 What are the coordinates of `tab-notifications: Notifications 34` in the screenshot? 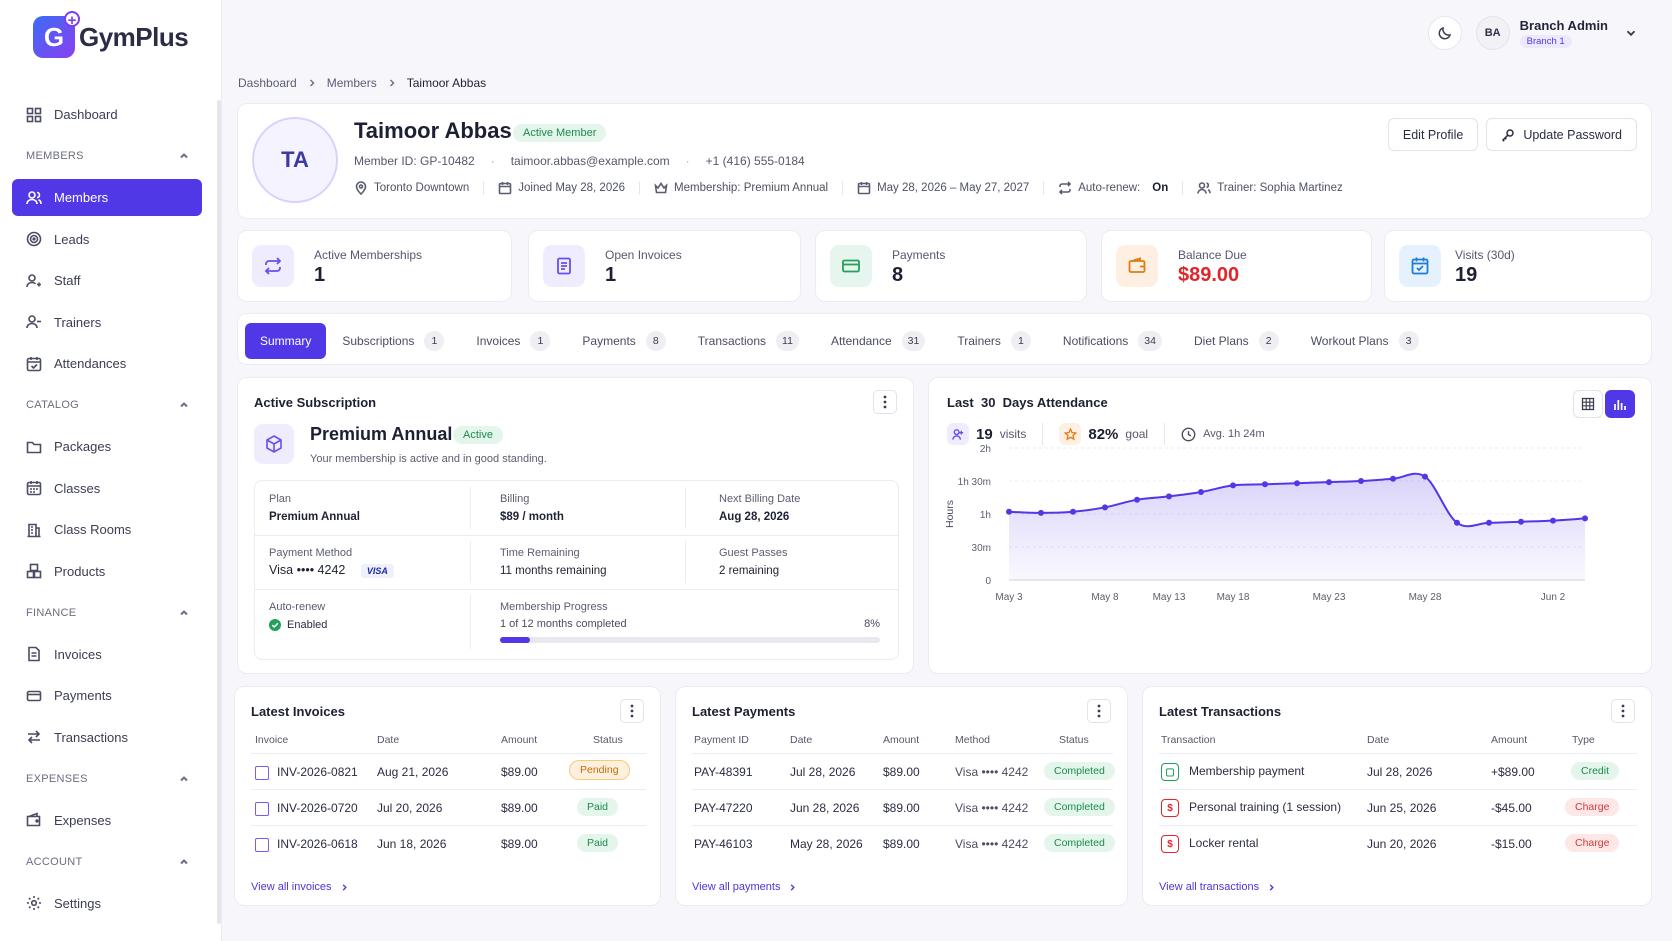 It's located at (1112, 341).